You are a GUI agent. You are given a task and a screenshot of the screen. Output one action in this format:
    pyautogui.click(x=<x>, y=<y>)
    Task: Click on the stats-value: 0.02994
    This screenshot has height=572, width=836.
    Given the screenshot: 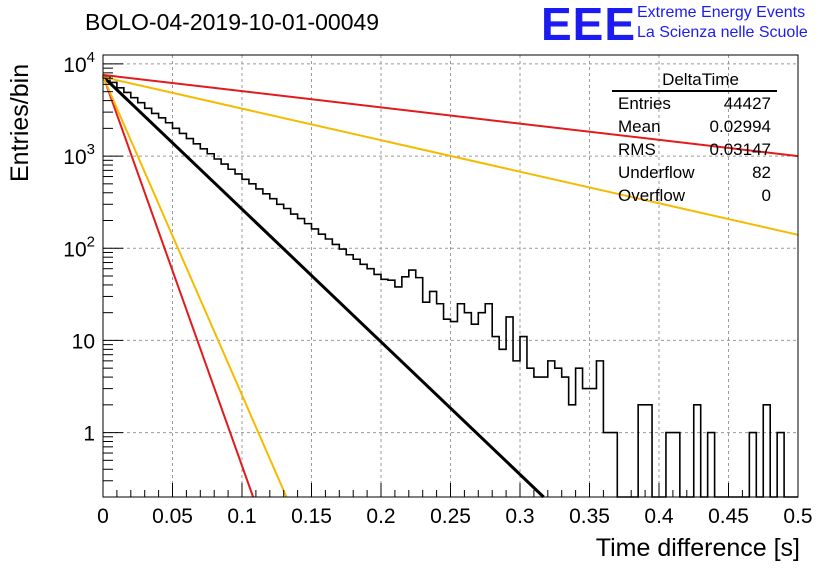 What is the action you would take?
    pyautogui.click(x=740, y=126)
    